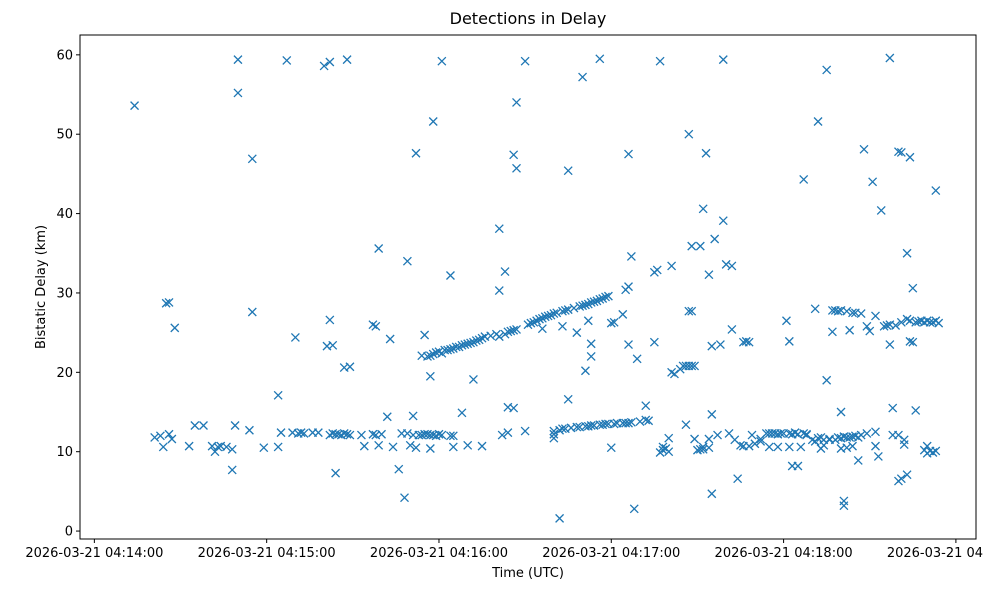  Describe the element at coordinates (528, 18) in the screenshot. I see `chart-title: Detections in Delay` at that location.